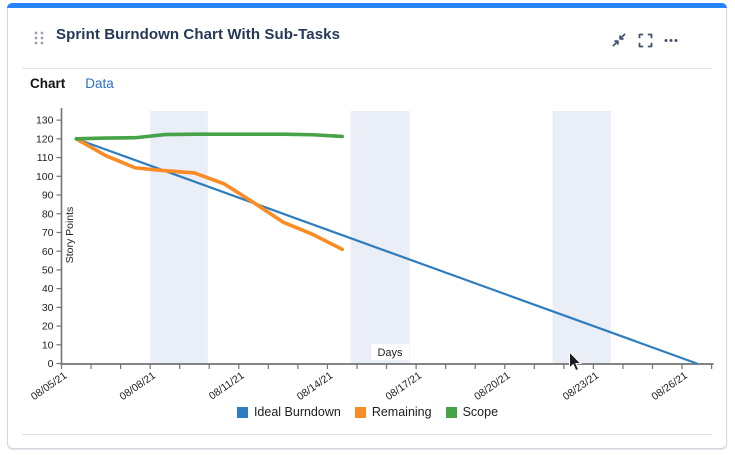  I want to click on expand-corners-icon, so click(645, 40).